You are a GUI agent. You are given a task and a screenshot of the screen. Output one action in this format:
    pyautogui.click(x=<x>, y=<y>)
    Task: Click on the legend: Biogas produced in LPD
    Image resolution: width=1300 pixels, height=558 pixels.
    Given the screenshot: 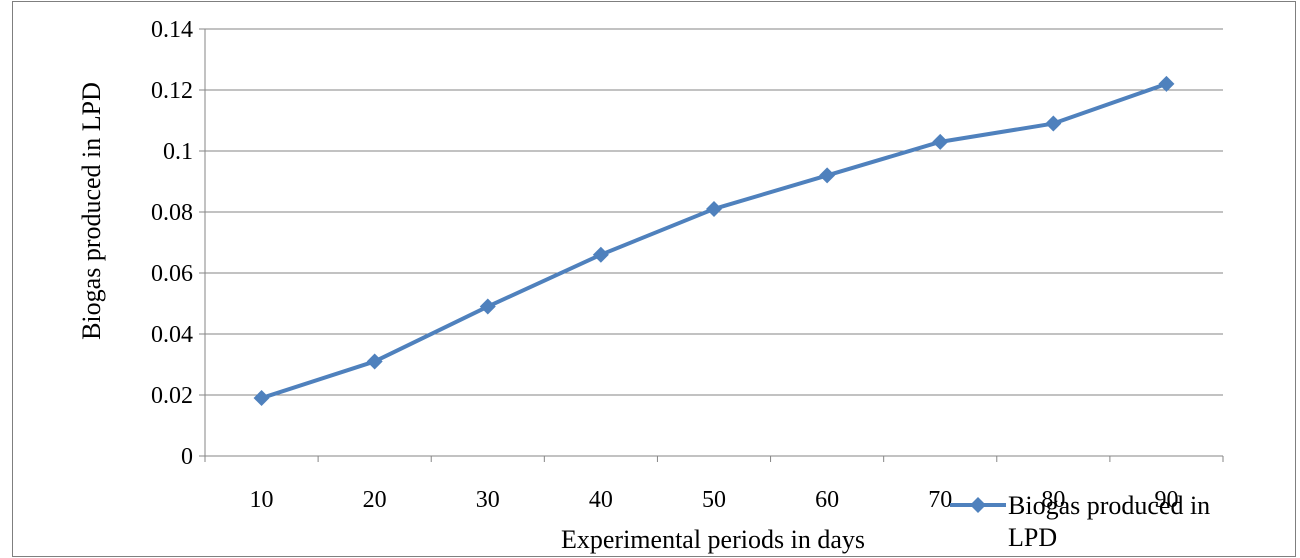 What is the action you would take?
    pyautogui.click(x=1080, y=521)
    